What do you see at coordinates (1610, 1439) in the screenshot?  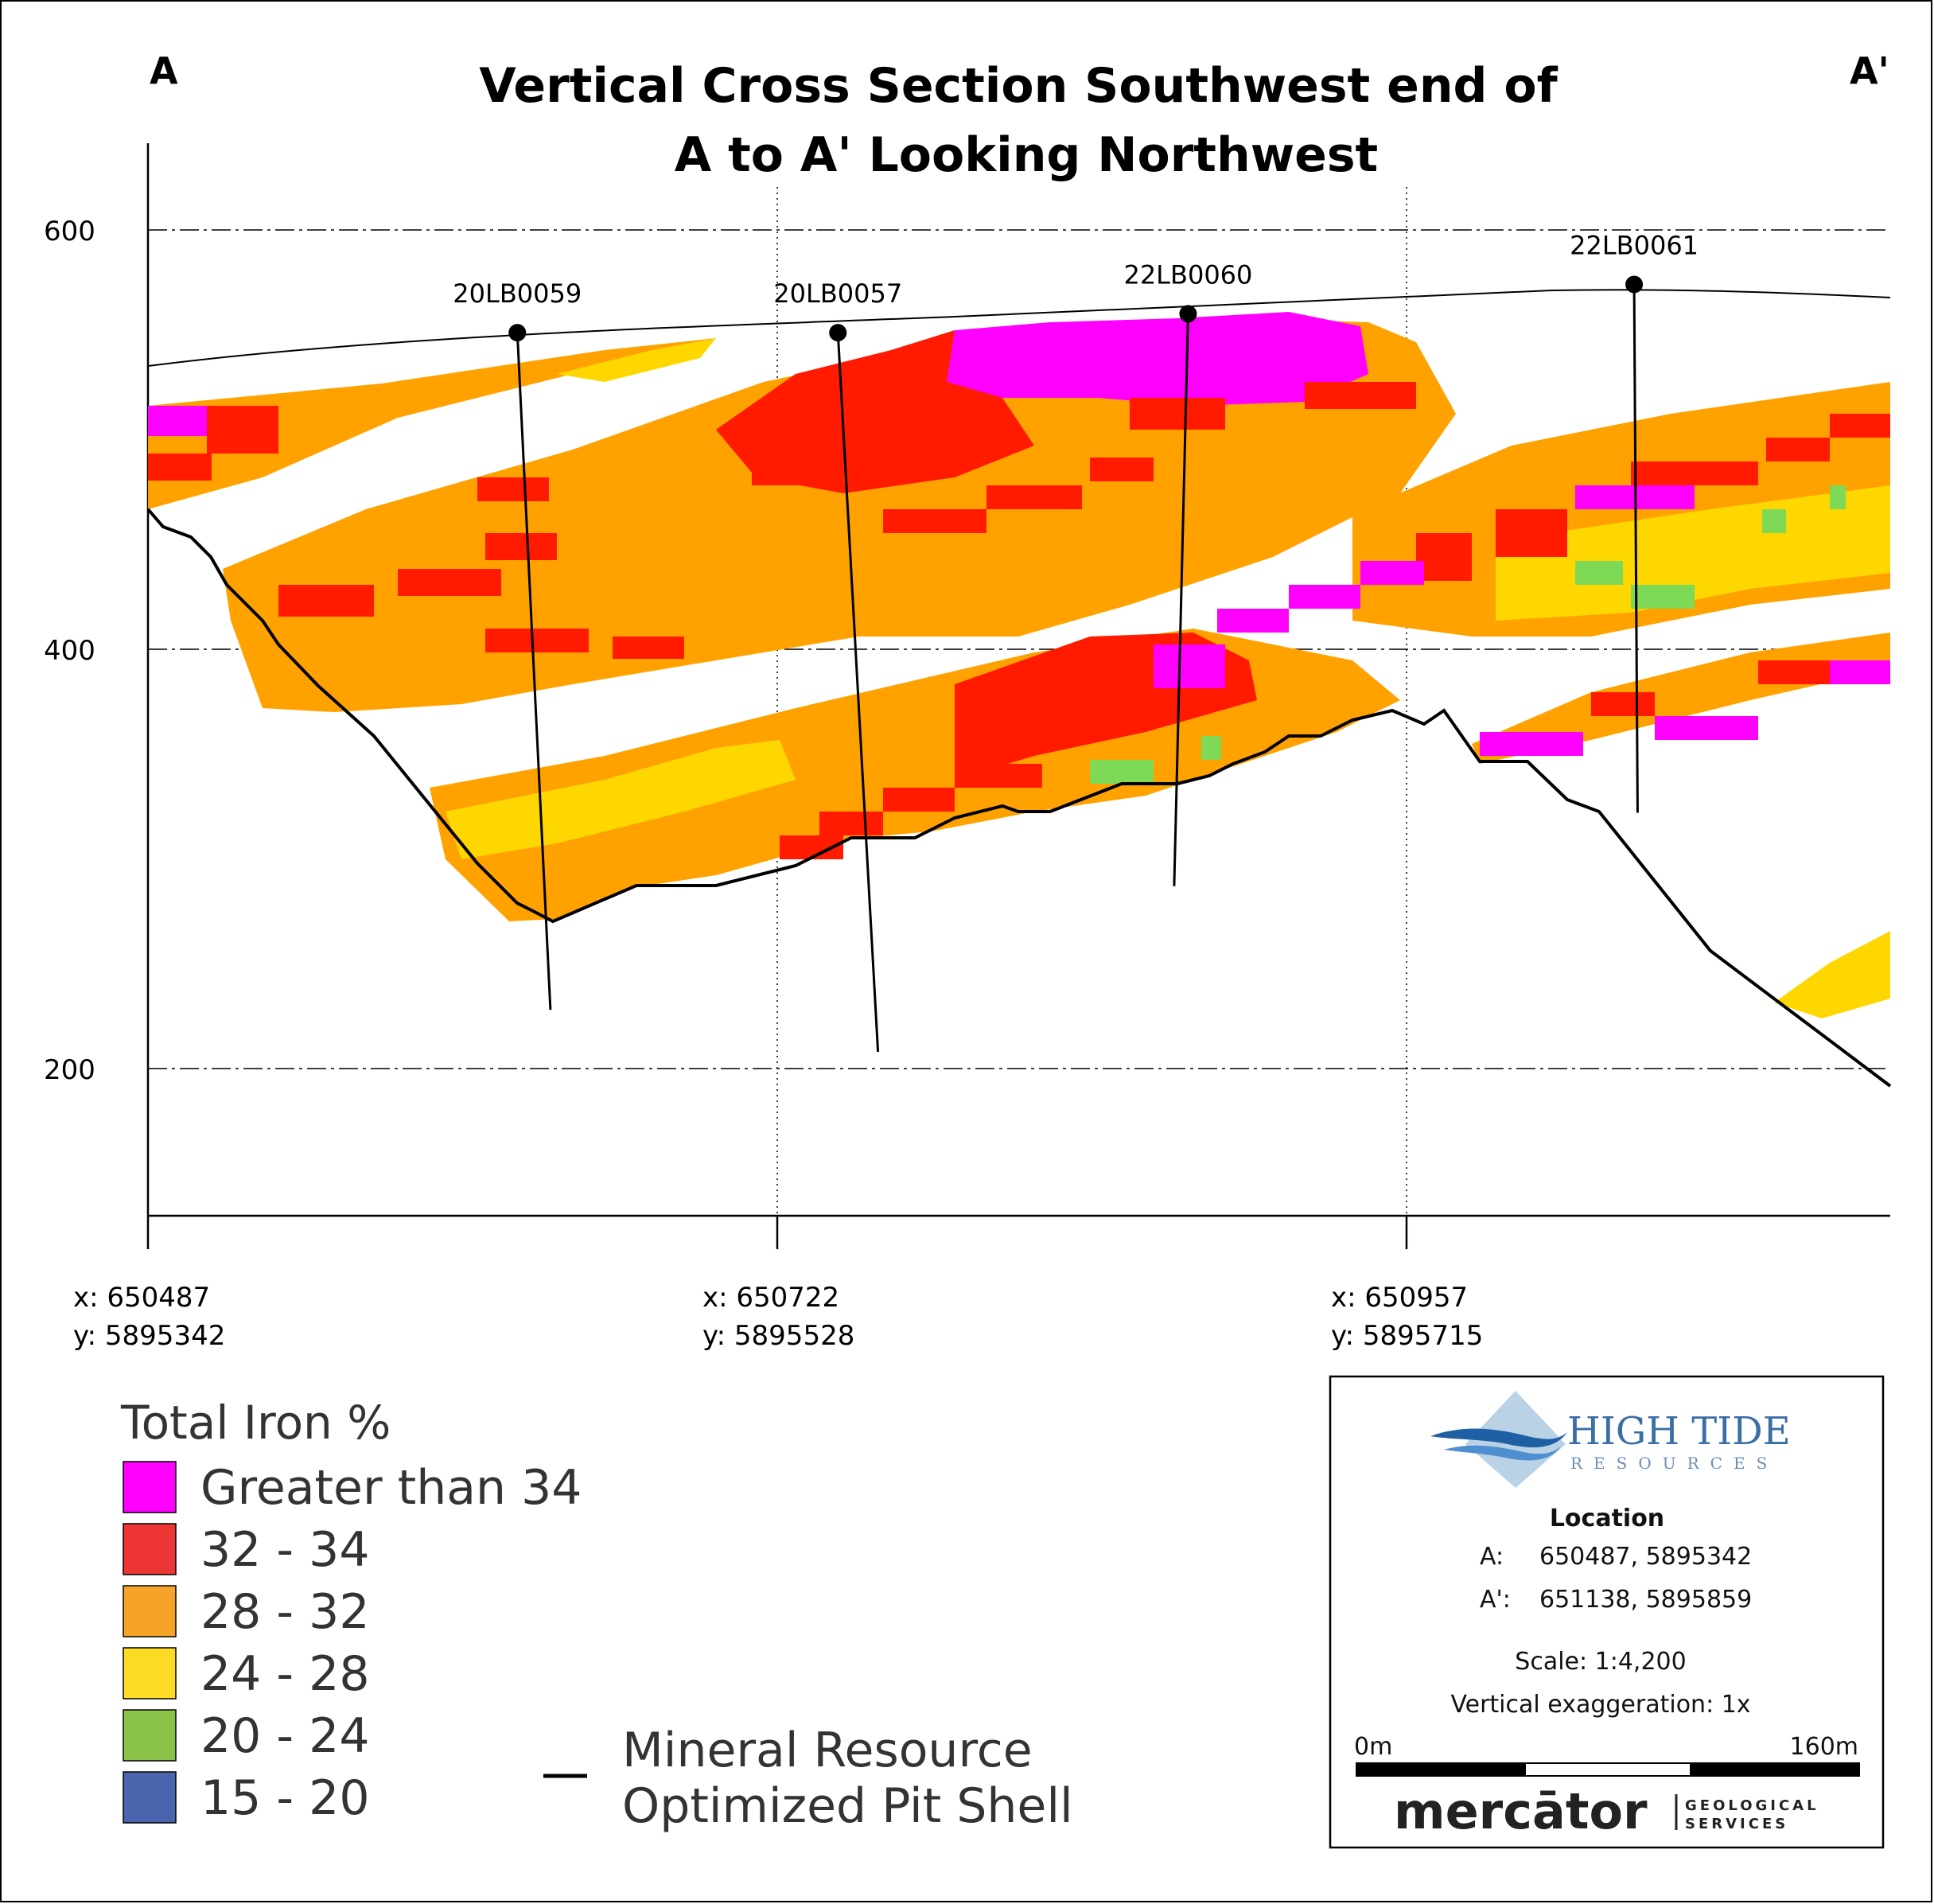 I see `company-logo: HIGH TIDE RESOURCES` at bounding box center [1610, 1439].